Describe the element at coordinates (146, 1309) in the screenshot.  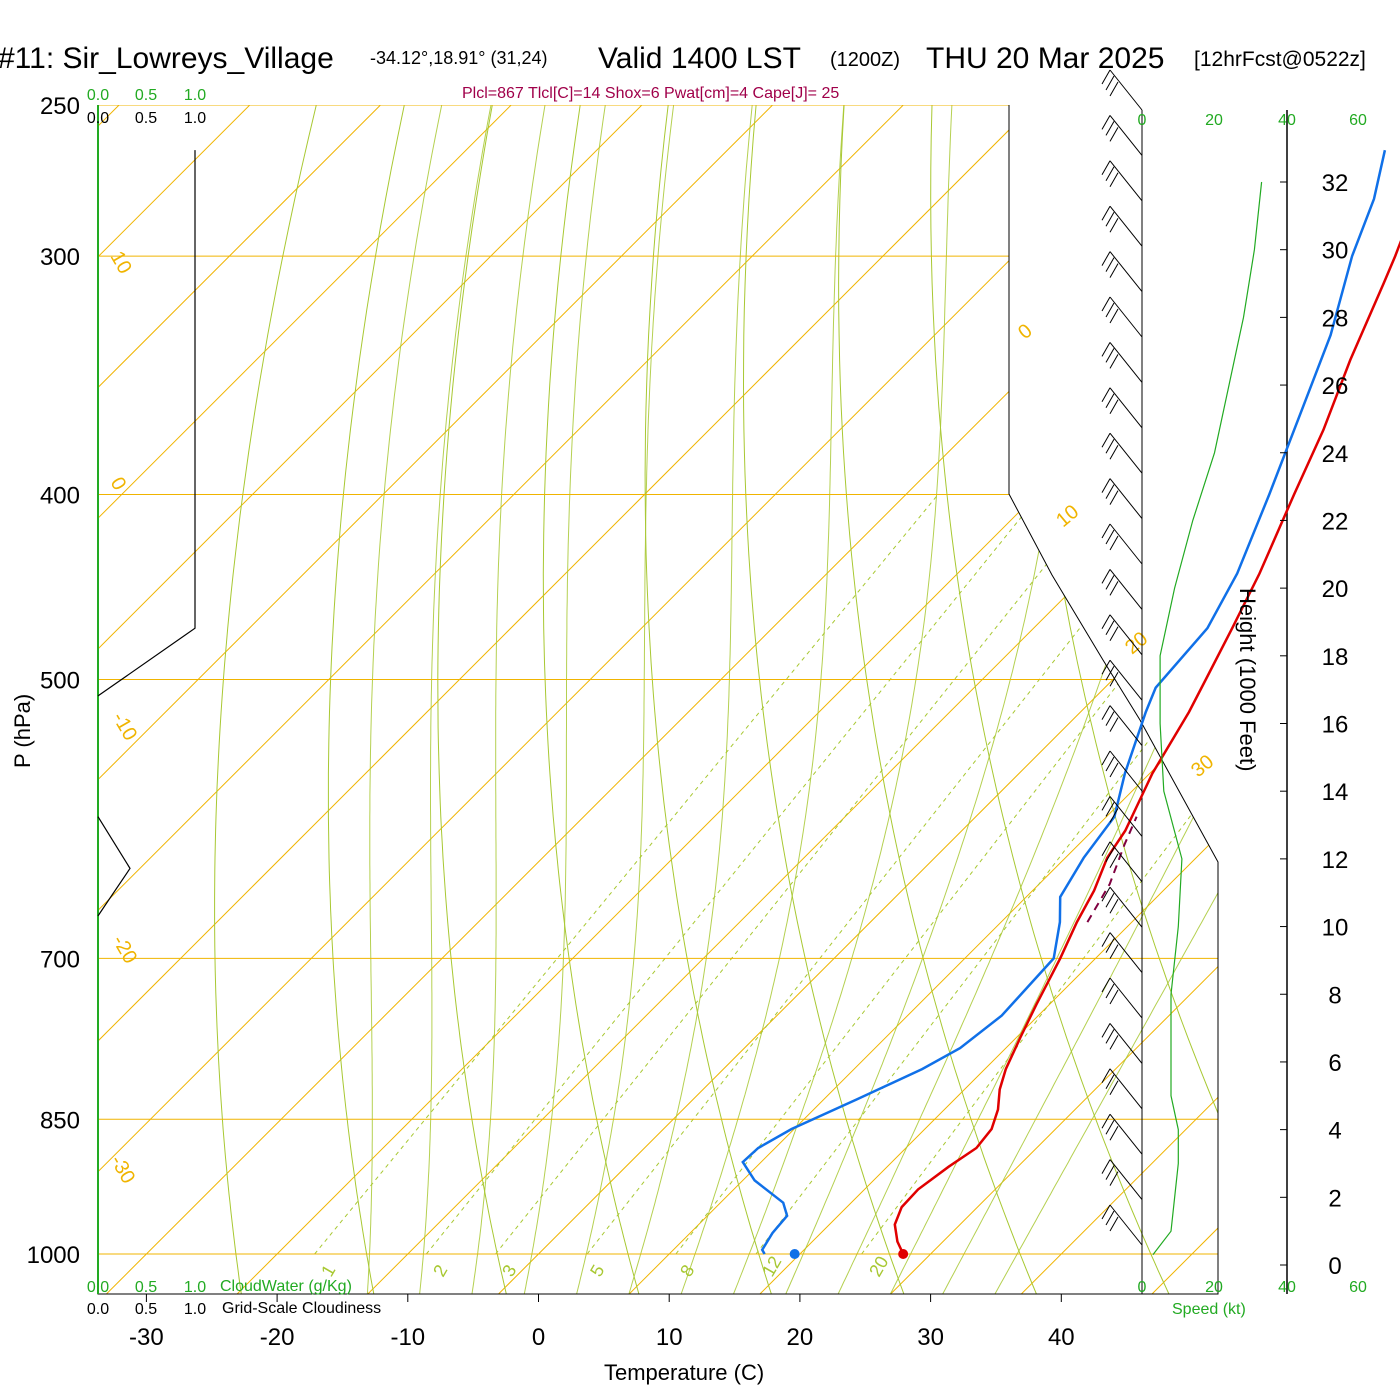
I see `cloudiness-tick-bottom: 0.5` at that location.